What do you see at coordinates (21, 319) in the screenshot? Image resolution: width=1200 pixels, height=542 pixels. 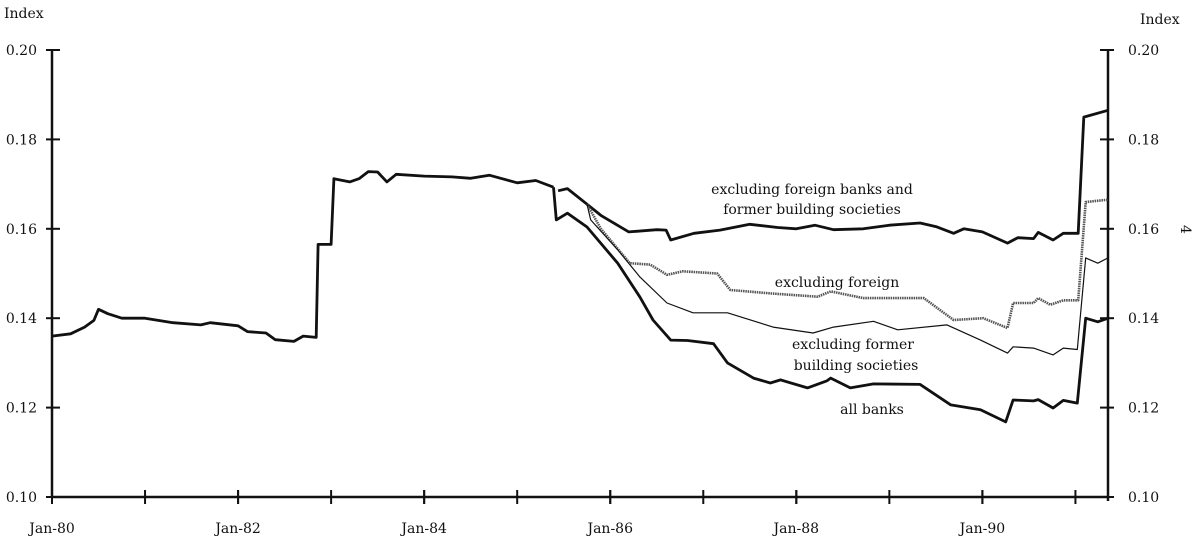 I see `y-tick-label-left: 0.14` at bounding box center [21, 319].